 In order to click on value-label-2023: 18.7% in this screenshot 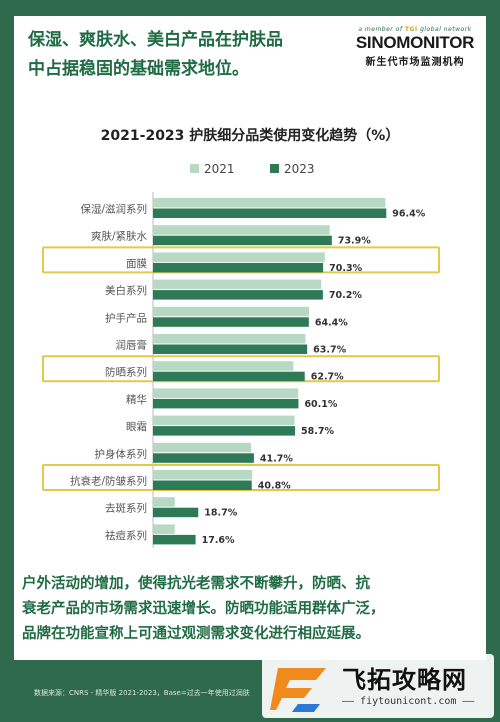, I will do `click(220, 513)`.